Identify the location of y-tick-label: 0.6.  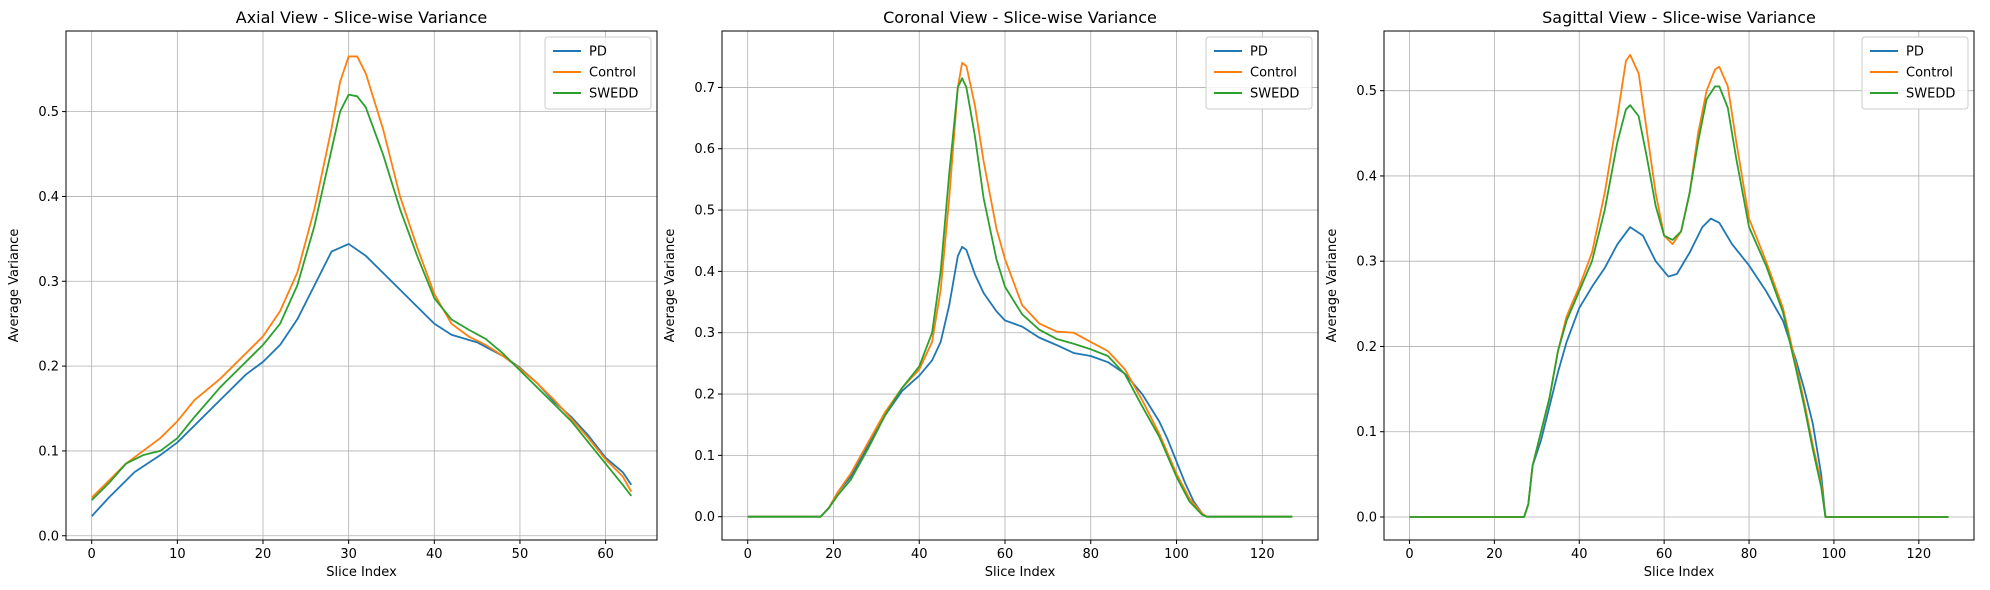
(704, 149).